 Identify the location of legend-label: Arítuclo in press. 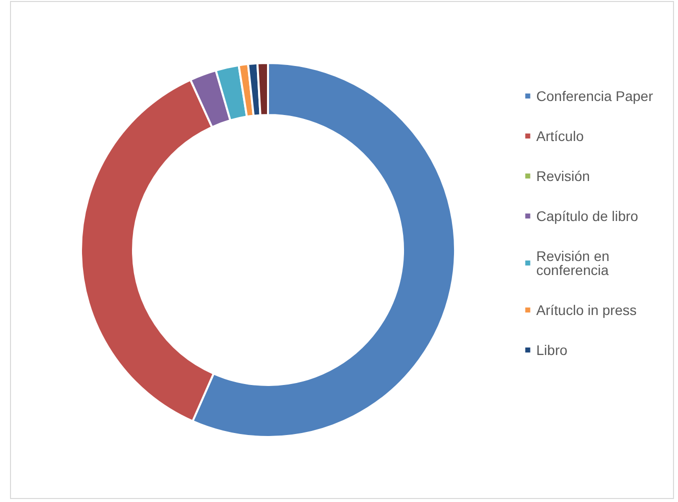
(586, 310).